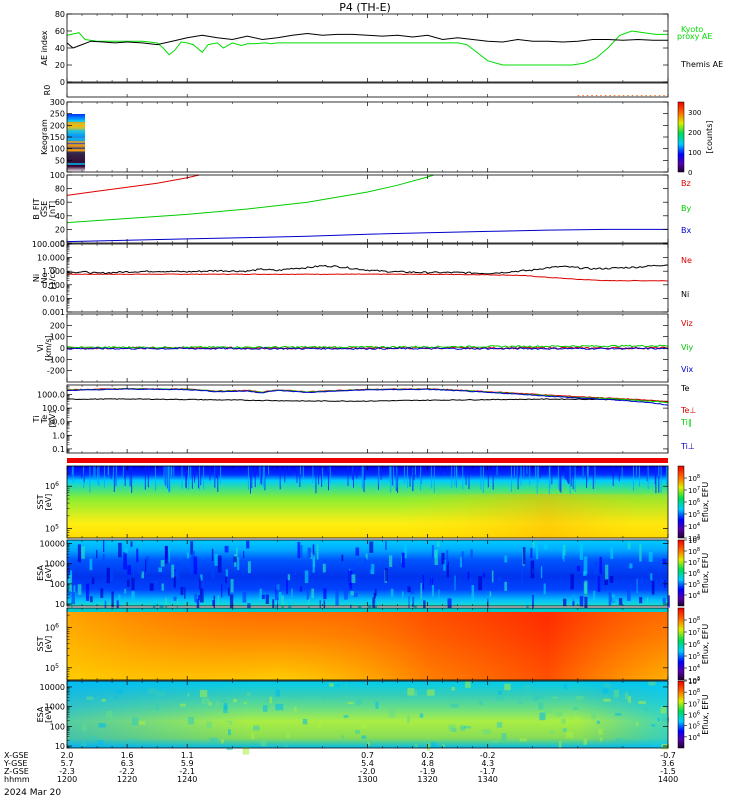  Describe the element at coordinates (52, 209) in the screenshot. I see `ylabel-bfit: [nT]` at that location.